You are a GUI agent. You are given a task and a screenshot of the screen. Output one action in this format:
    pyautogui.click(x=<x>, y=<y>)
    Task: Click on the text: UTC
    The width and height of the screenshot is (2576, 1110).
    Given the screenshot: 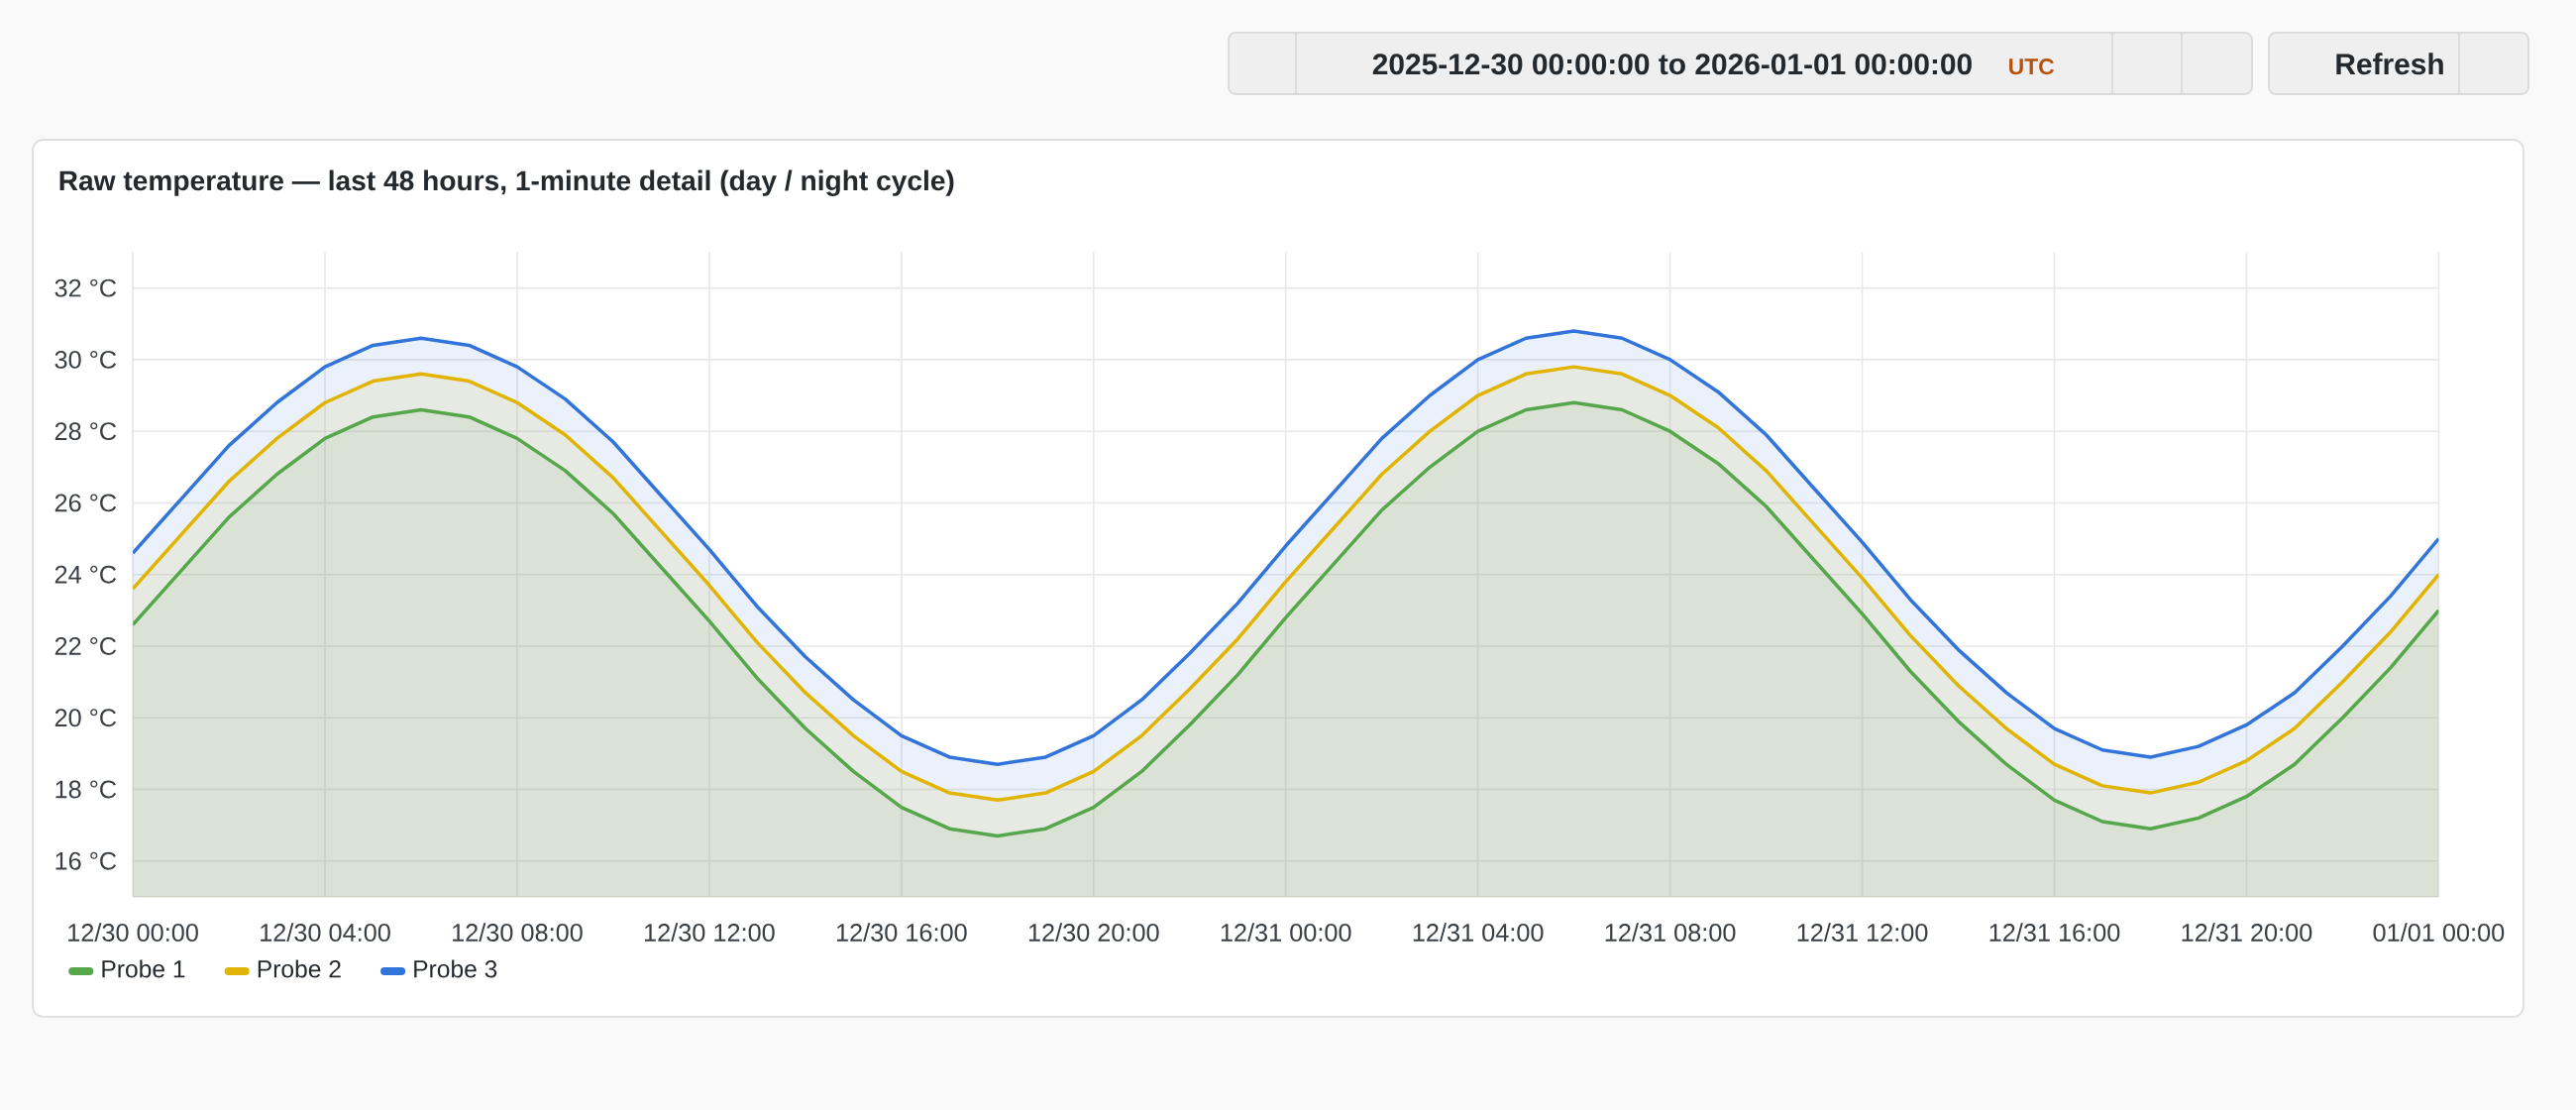 What is the action you would take?
    pyautogui.click(x=2032, y=66)
    